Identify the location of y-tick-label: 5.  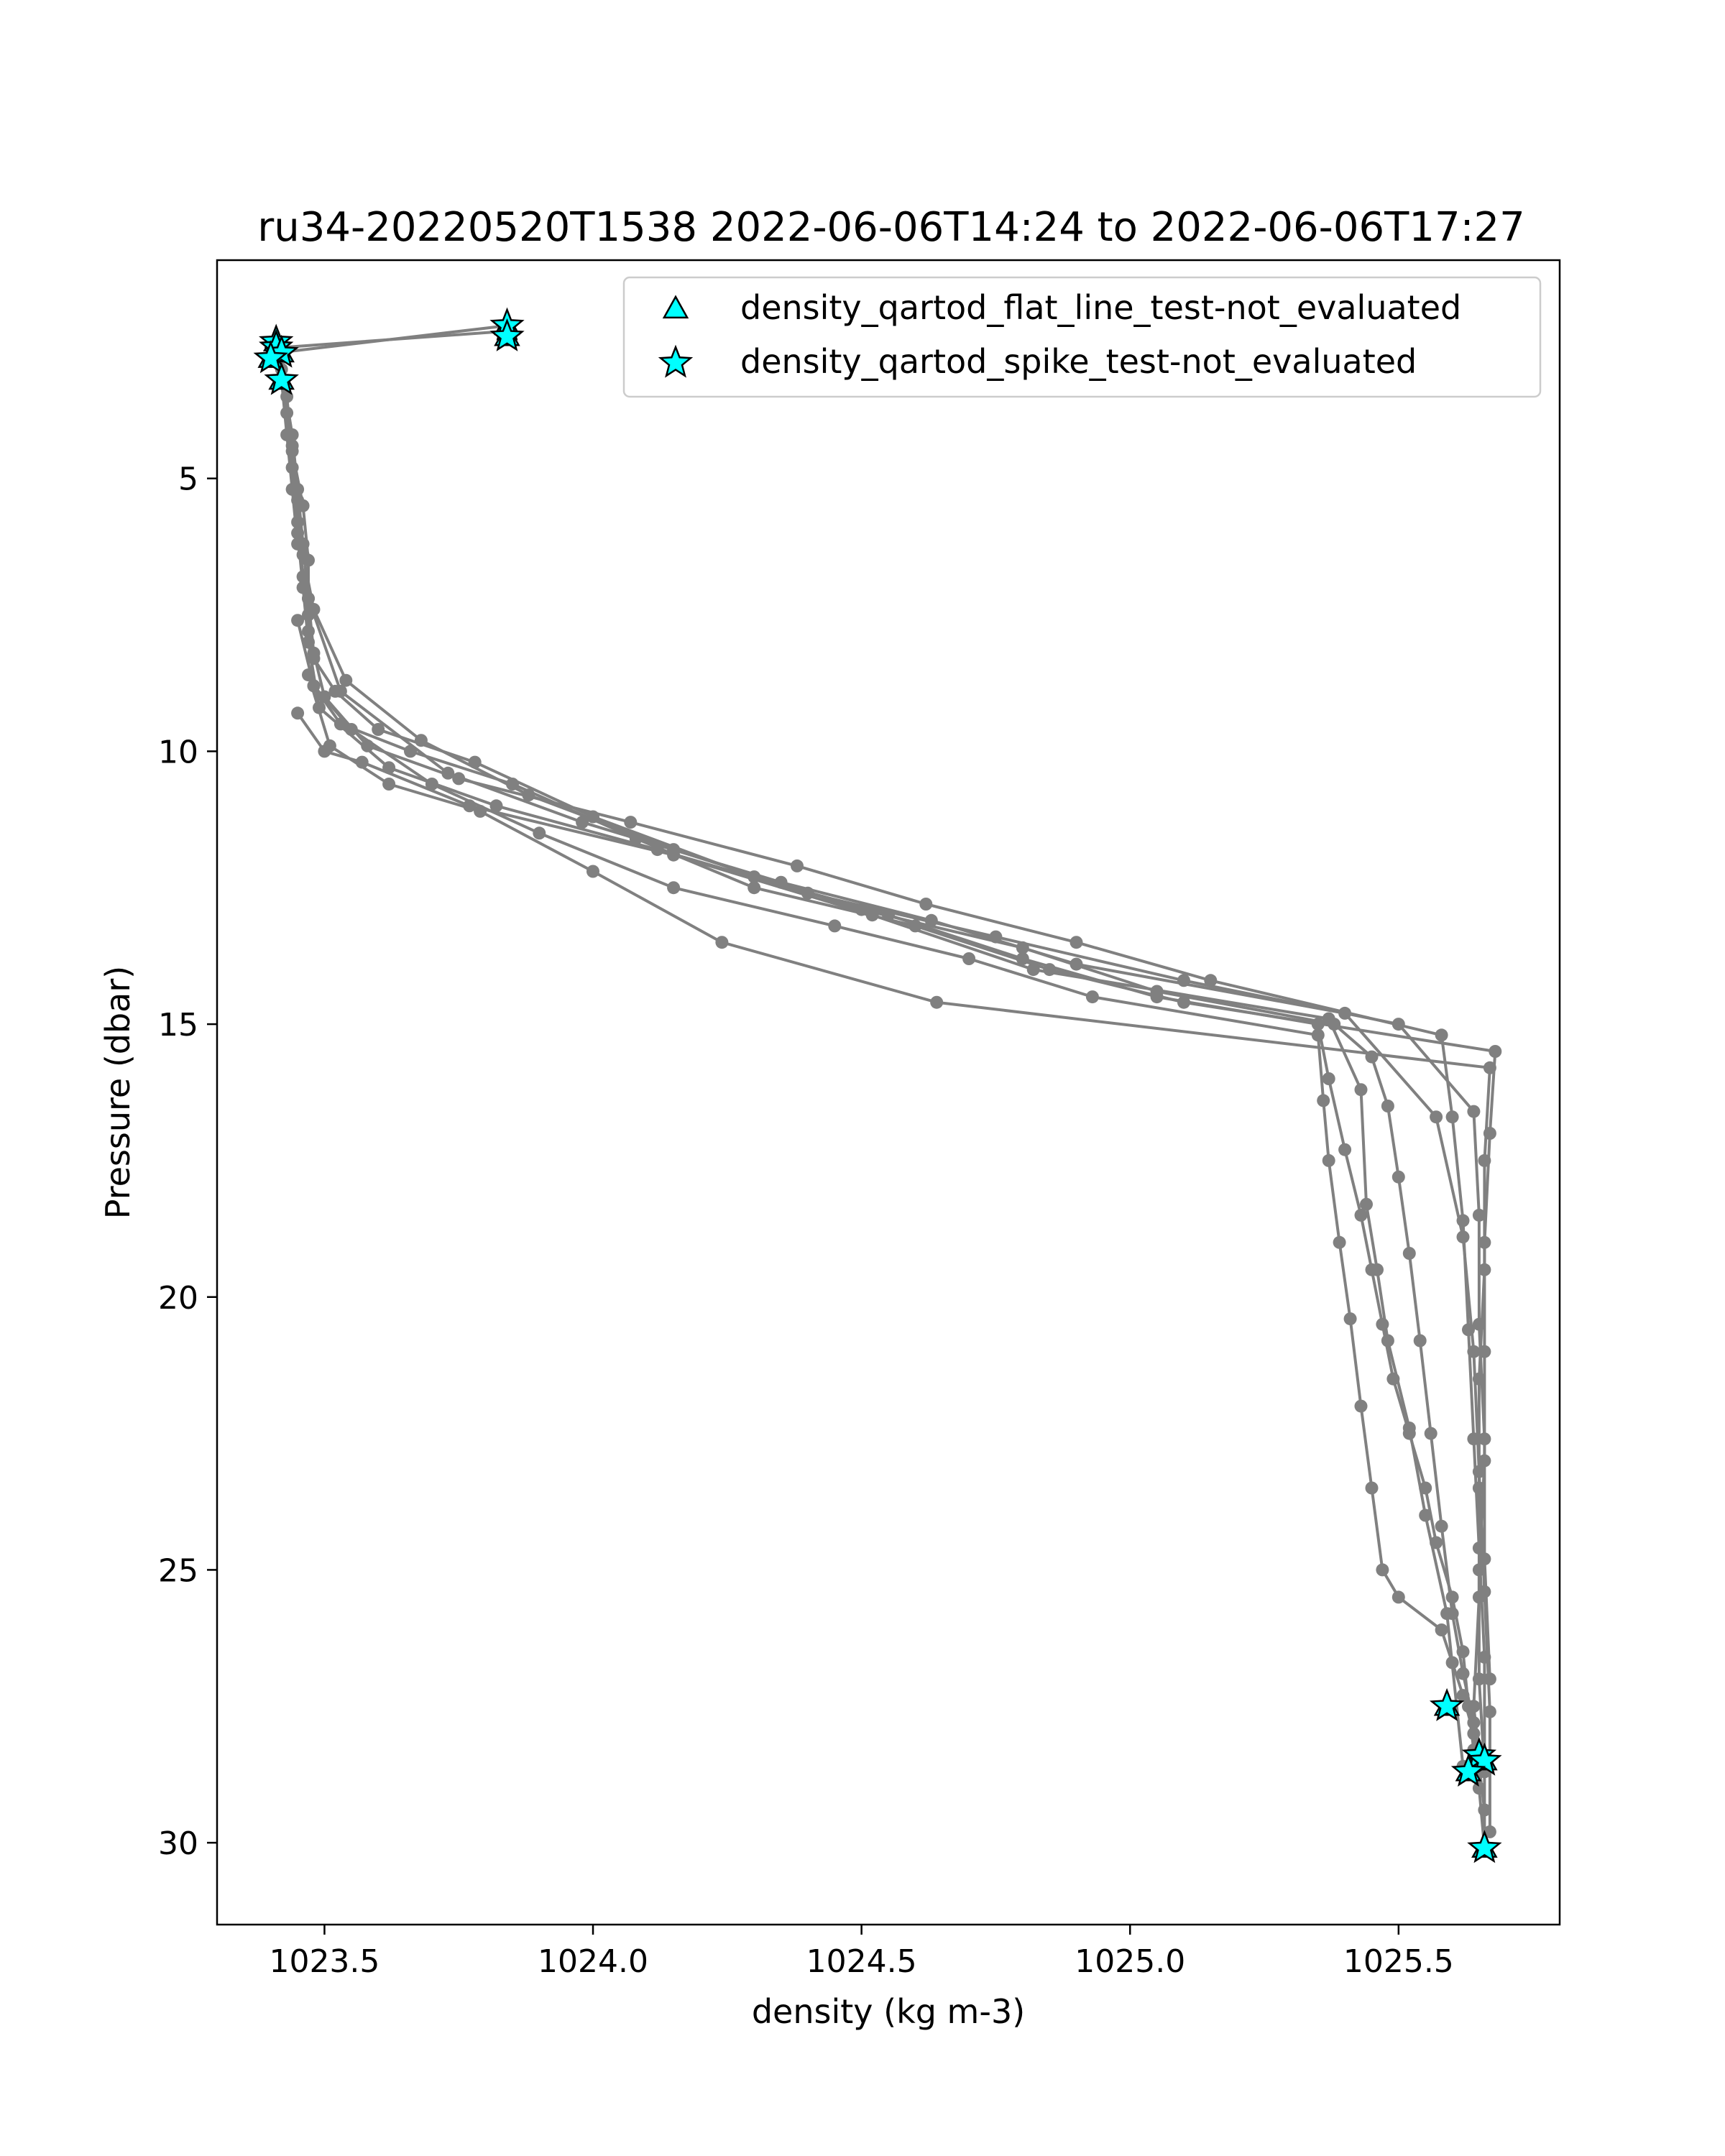
(188, 479).